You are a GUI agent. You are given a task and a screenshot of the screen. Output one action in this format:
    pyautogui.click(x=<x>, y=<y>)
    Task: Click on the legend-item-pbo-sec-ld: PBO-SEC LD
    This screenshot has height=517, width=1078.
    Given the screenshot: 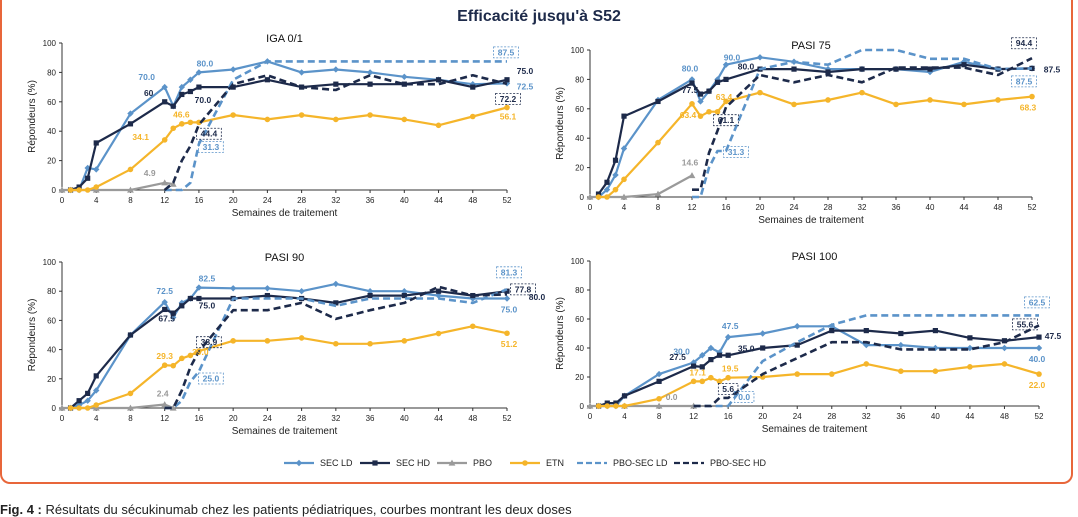 What is the action you would take?
    pyautogui.click(x=622, y=463)
    